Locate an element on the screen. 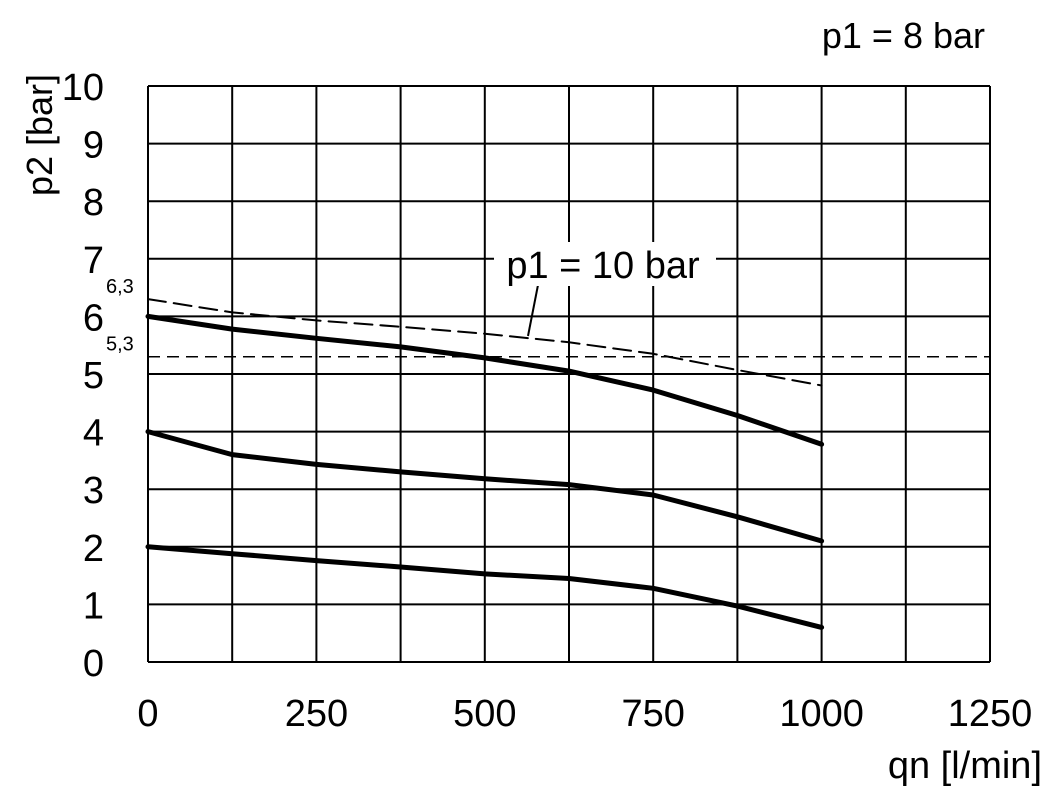  annotation: 6,3 is located at coordinates (120, 287).